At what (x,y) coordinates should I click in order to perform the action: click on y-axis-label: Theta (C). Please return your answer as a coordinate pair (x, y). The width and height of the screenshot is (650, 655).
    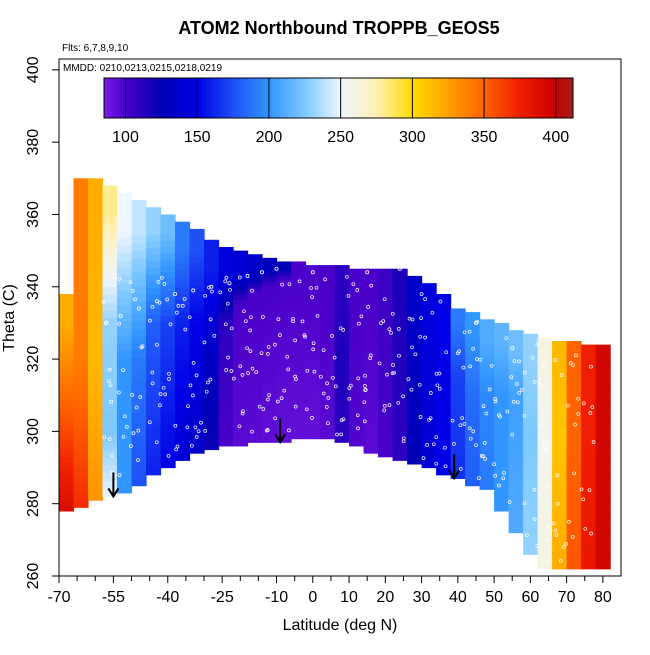
    Looking at the image, I should click on (9, 318).